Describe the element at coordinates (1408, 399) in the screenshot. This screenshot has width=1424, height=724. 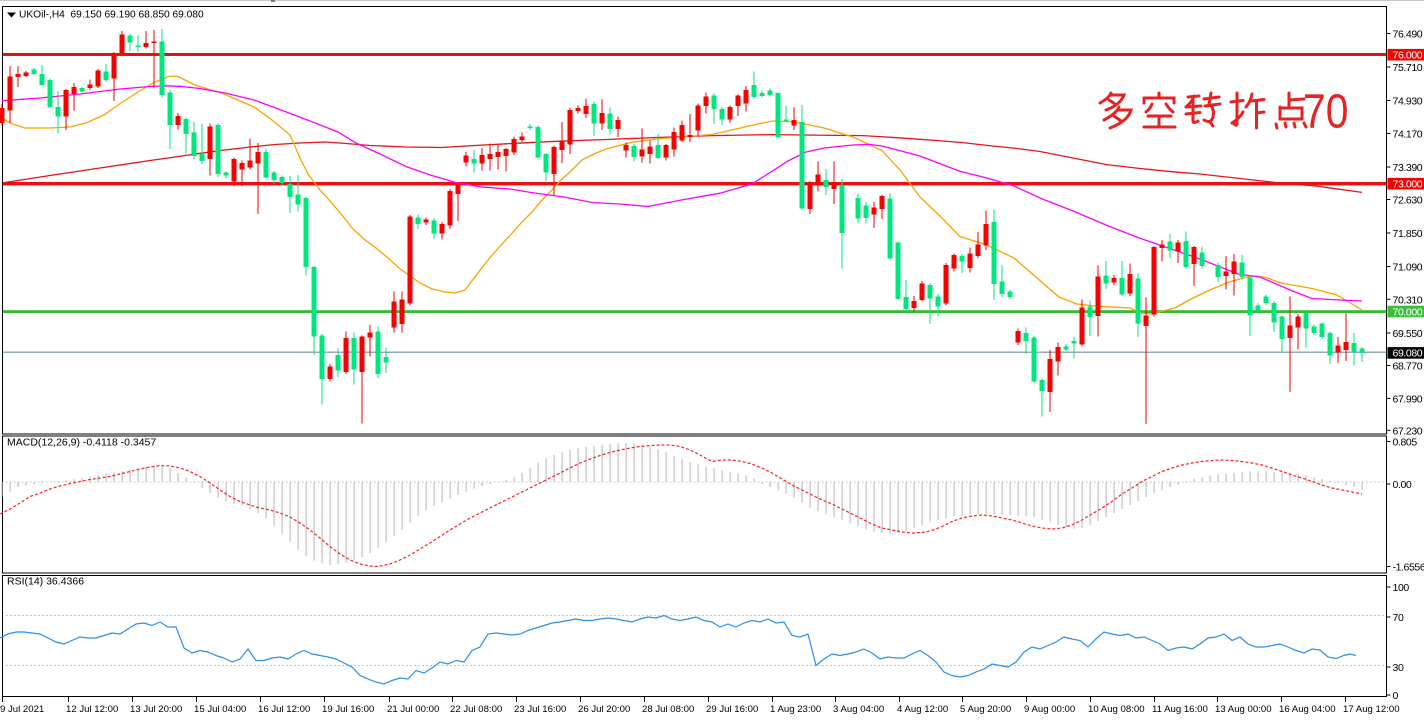
I see `svg-text: 67.990` at that location.